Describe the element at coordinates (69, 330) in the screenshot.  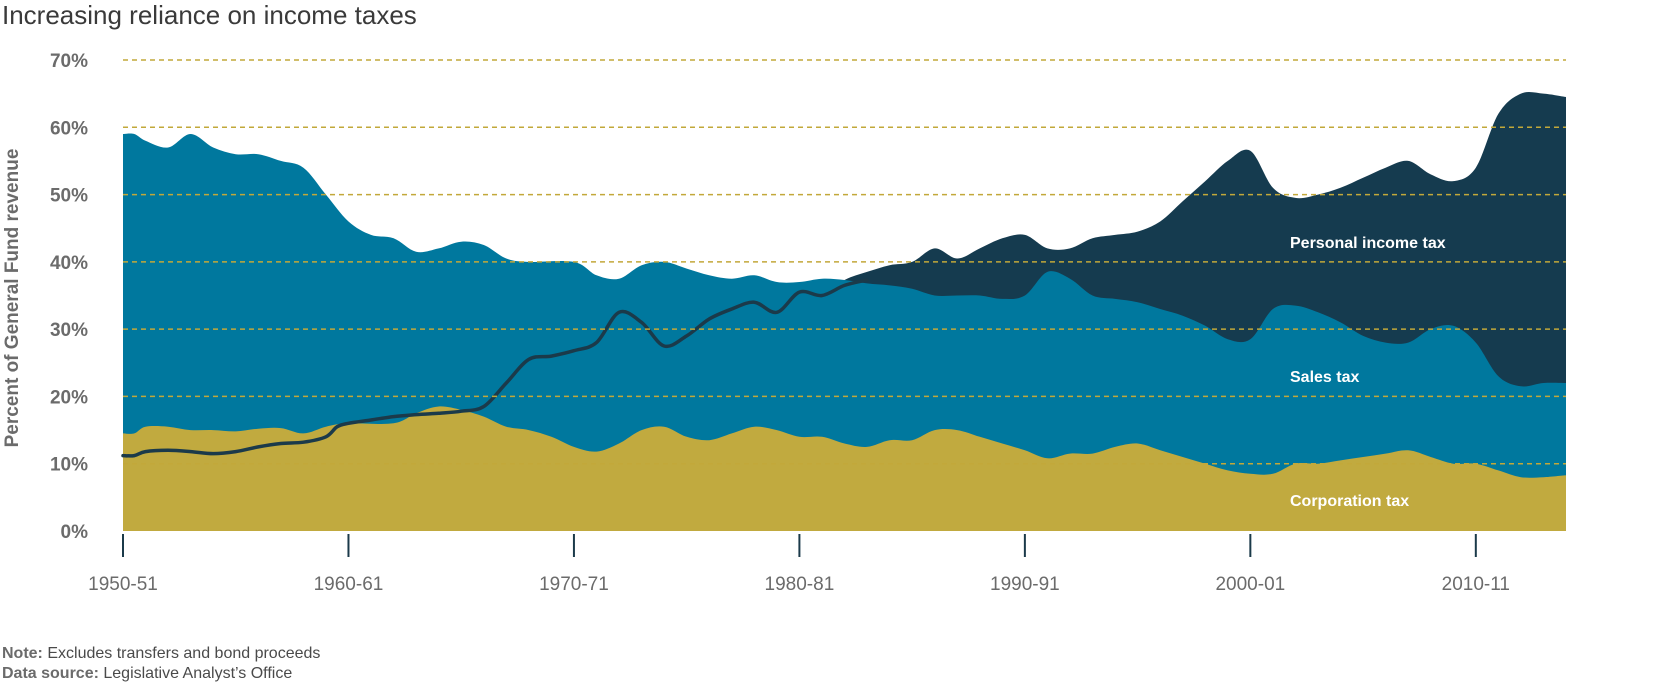
I see `y-tick-label: 30%` at that location.